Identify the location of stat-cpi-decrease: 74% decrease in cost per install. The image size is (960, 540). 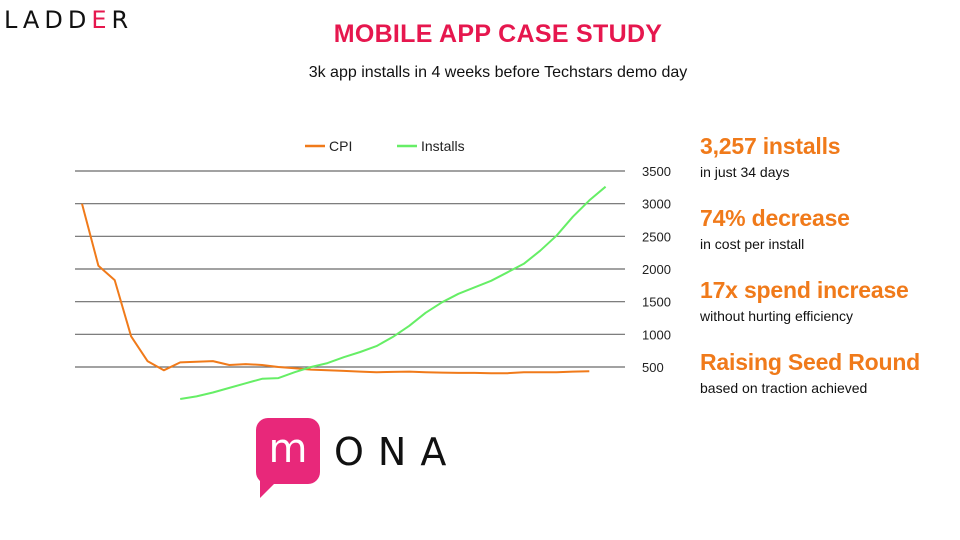
(825, 229).